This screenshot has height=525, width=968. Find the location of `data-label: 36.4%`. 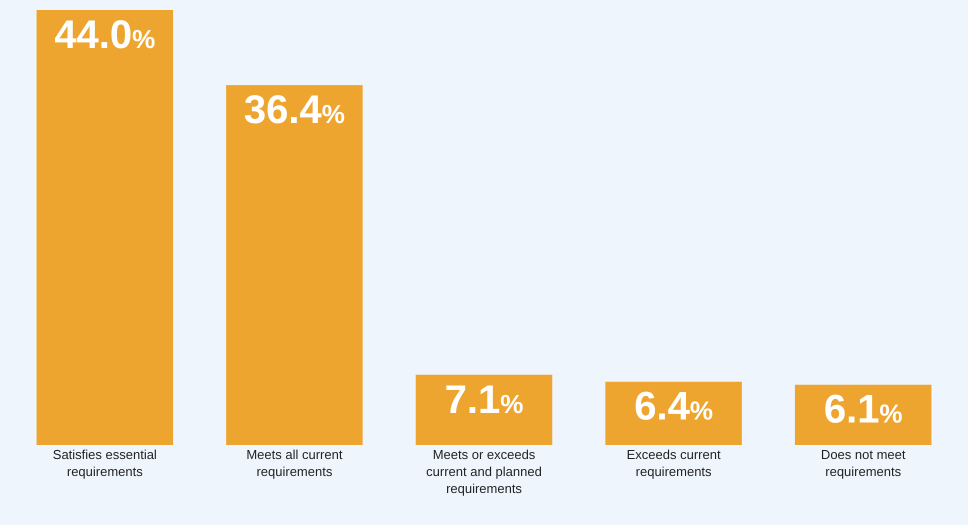

data-label: 36.4% is located at coordinates (294, 110).